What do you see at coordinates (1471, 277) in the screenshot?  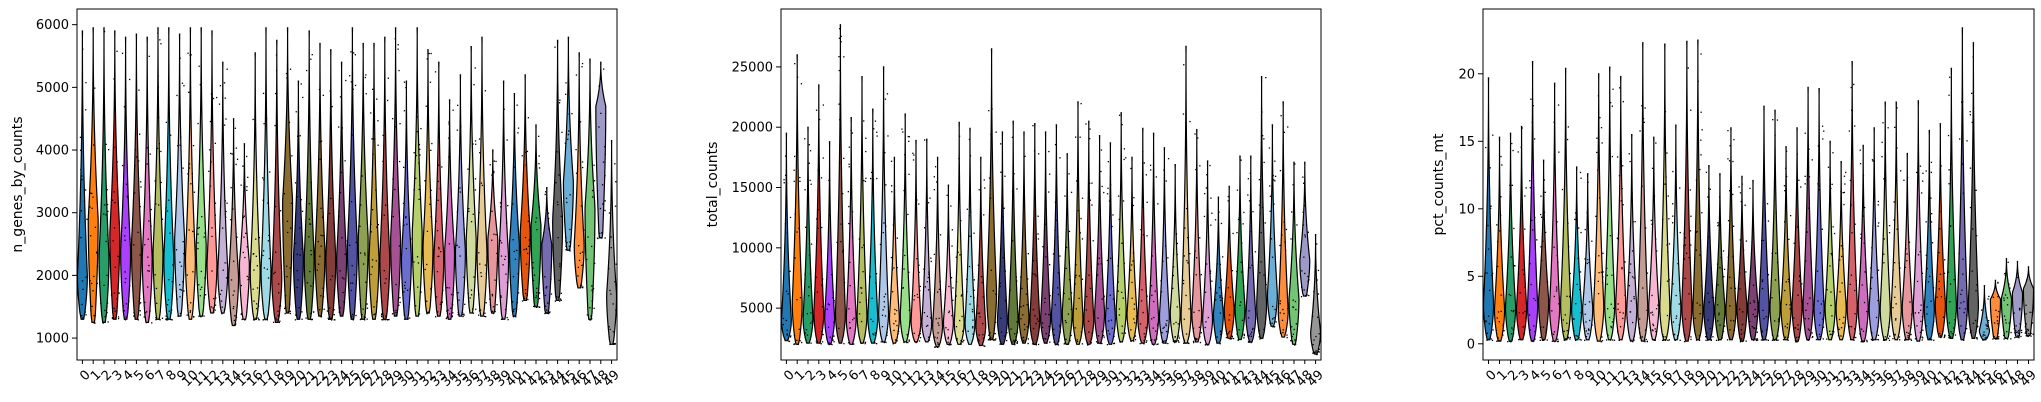 I see `y-tick-label: 5` at bounding box center [1471, 277].